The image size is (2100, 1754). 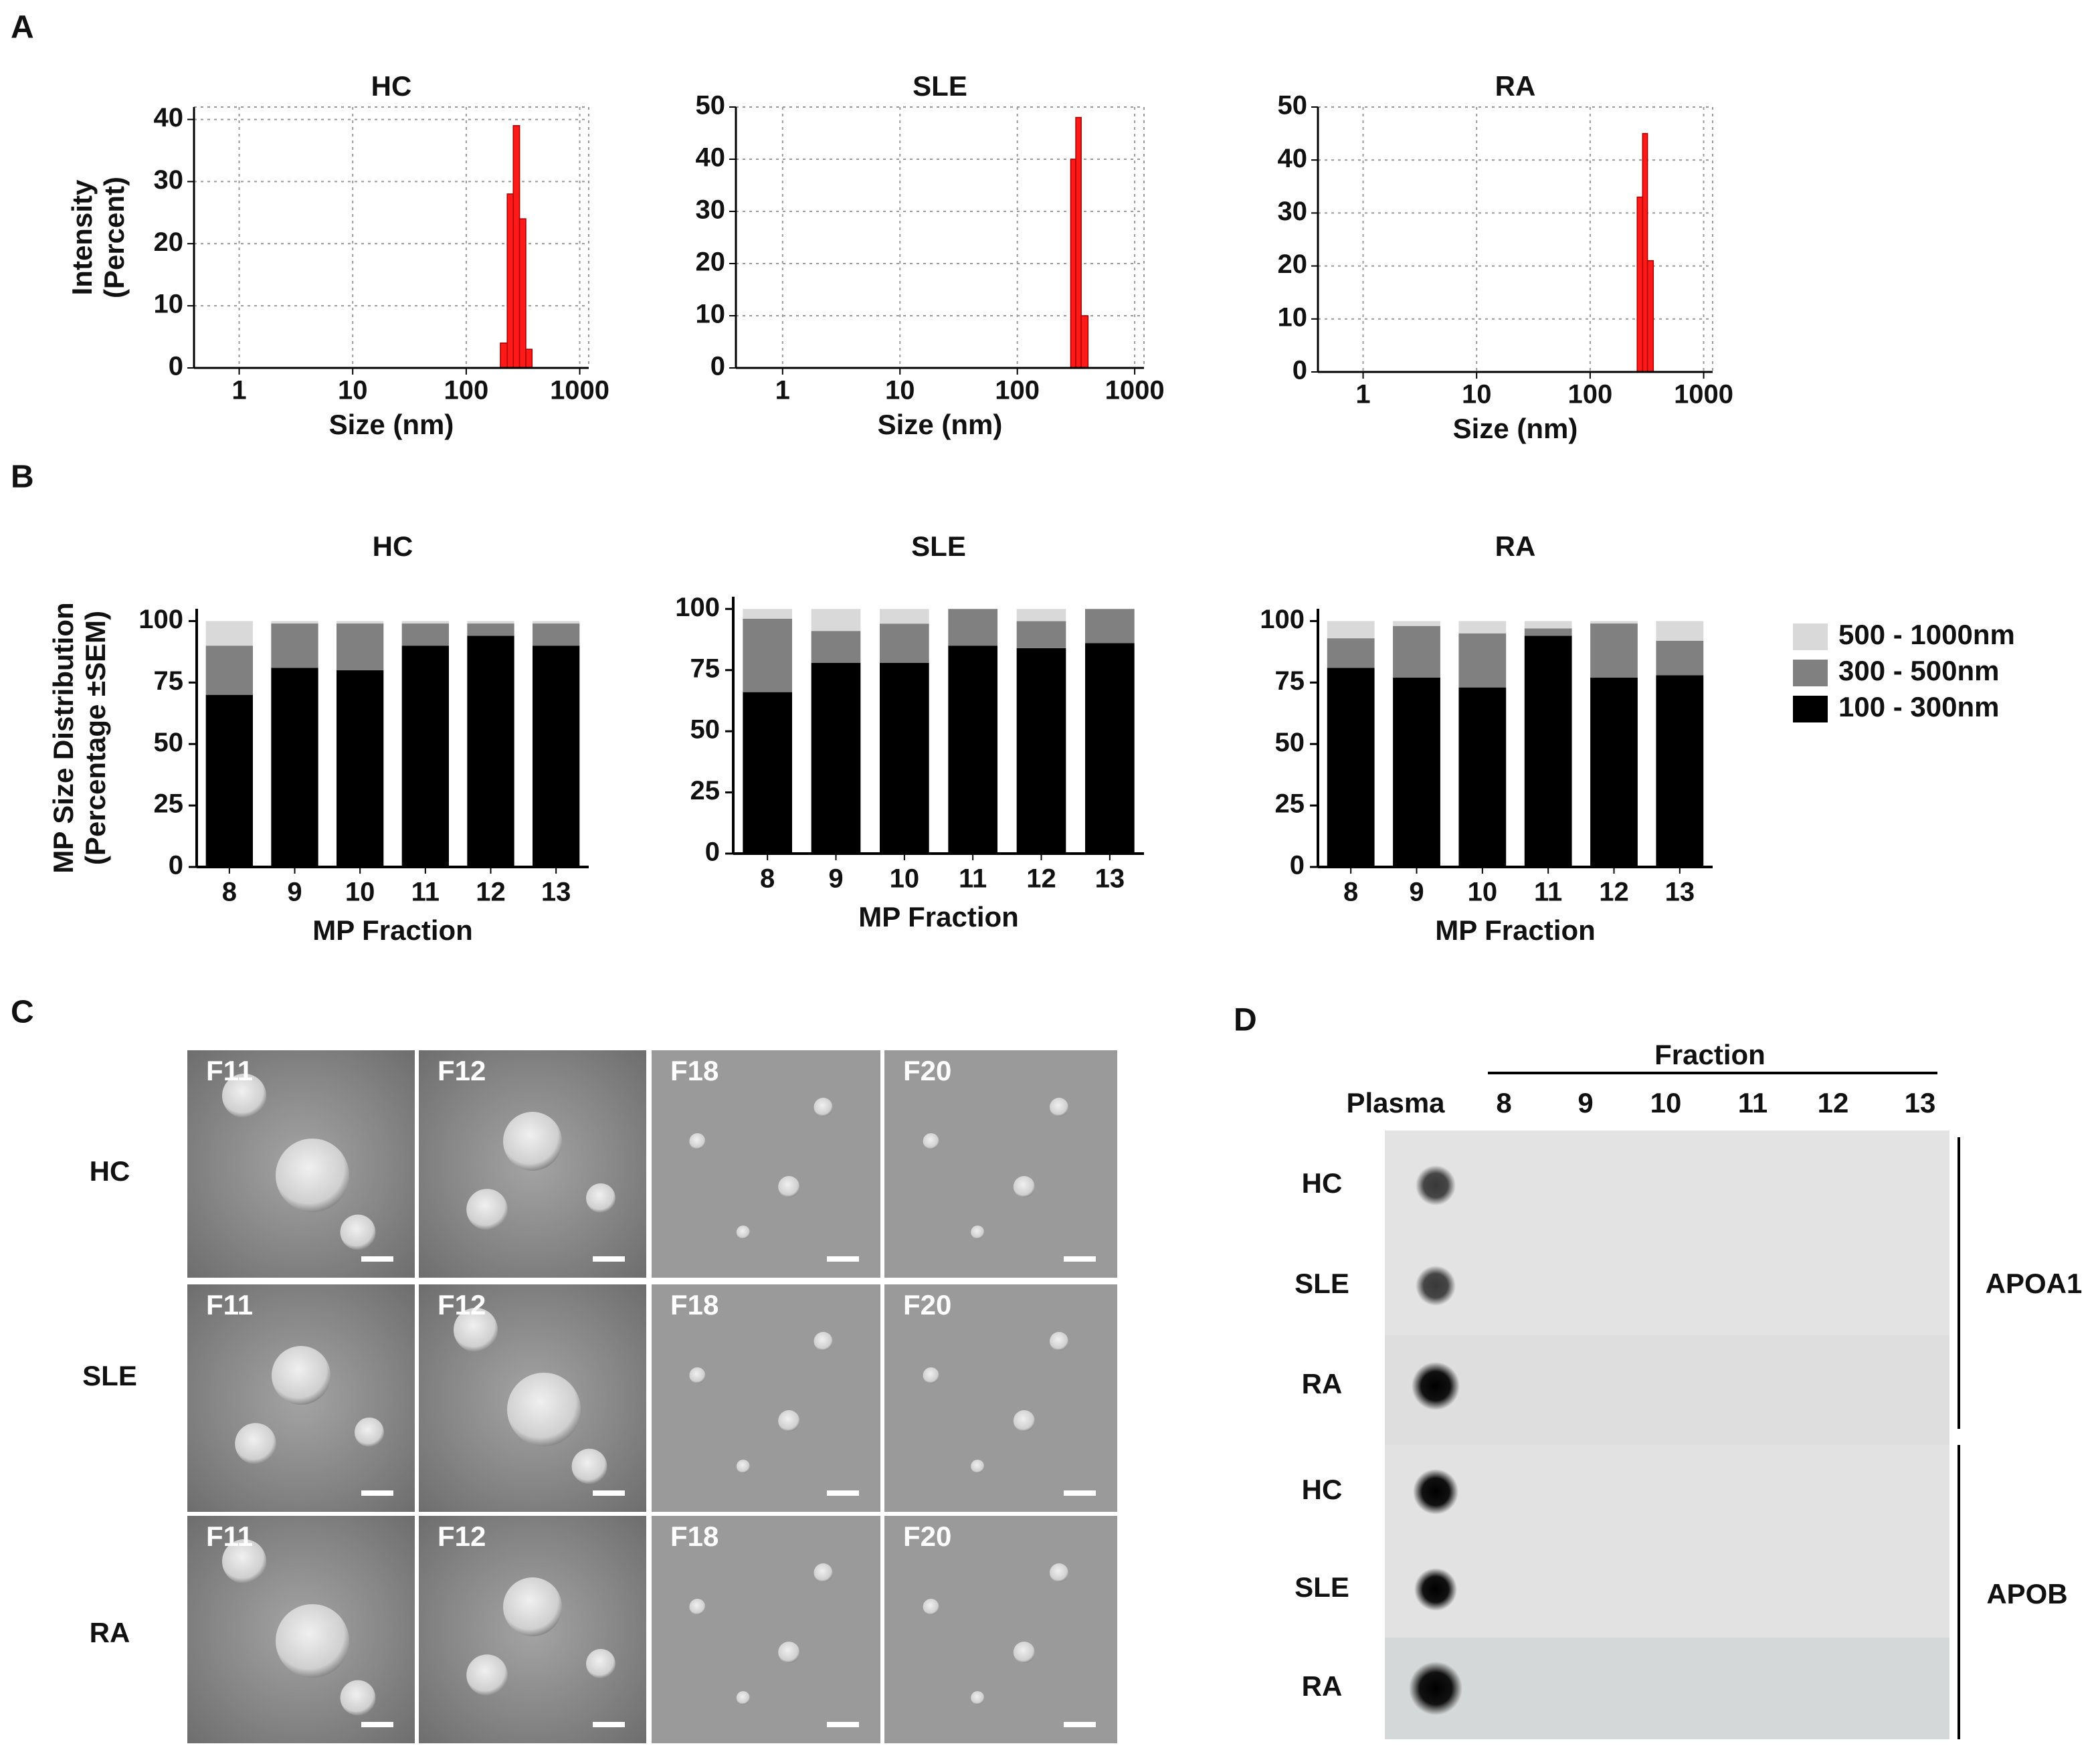 I want to click on x-tick-label: 10, so click(x=1483, y=892).